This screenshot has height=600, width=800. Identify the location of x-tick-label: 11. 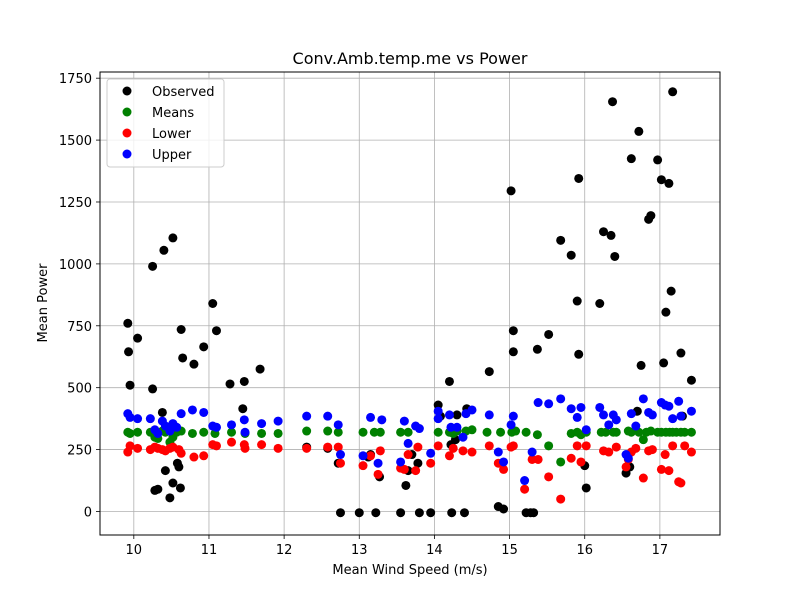
(209, 550).